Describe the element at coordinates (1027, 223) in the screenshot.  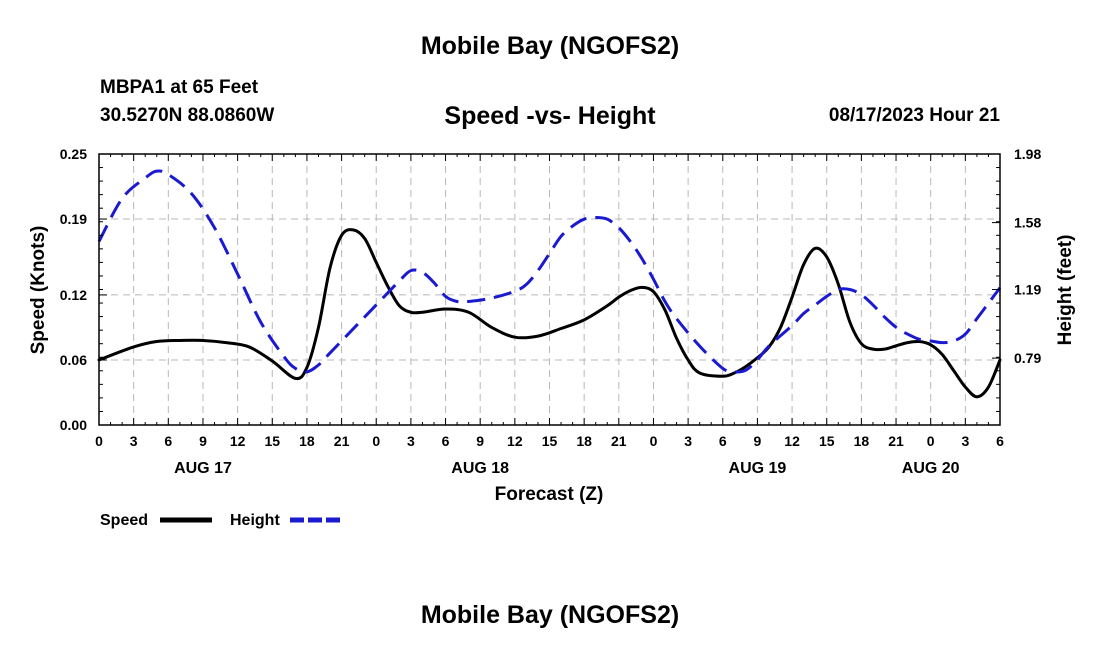
I see `y-right-tick-label: 1.58` at that location.